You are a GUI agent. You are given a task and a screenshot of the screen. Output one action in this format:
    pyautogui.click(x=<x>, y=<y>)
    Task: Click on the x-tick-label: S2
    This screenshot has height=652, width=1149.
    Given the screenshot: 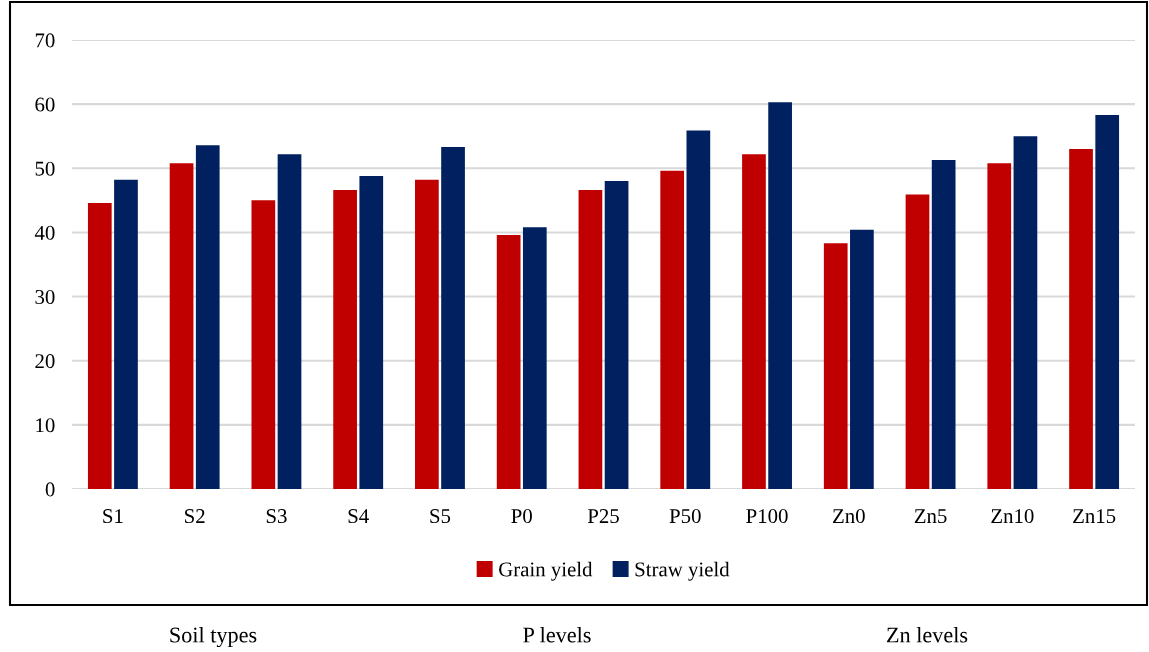 What is the action you would take?
    pyautogui.click(x=195, y=516)
    